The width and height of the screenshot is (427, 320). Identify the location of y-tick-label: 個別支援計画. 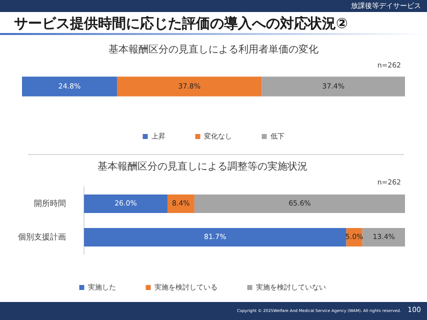
(42, 237).